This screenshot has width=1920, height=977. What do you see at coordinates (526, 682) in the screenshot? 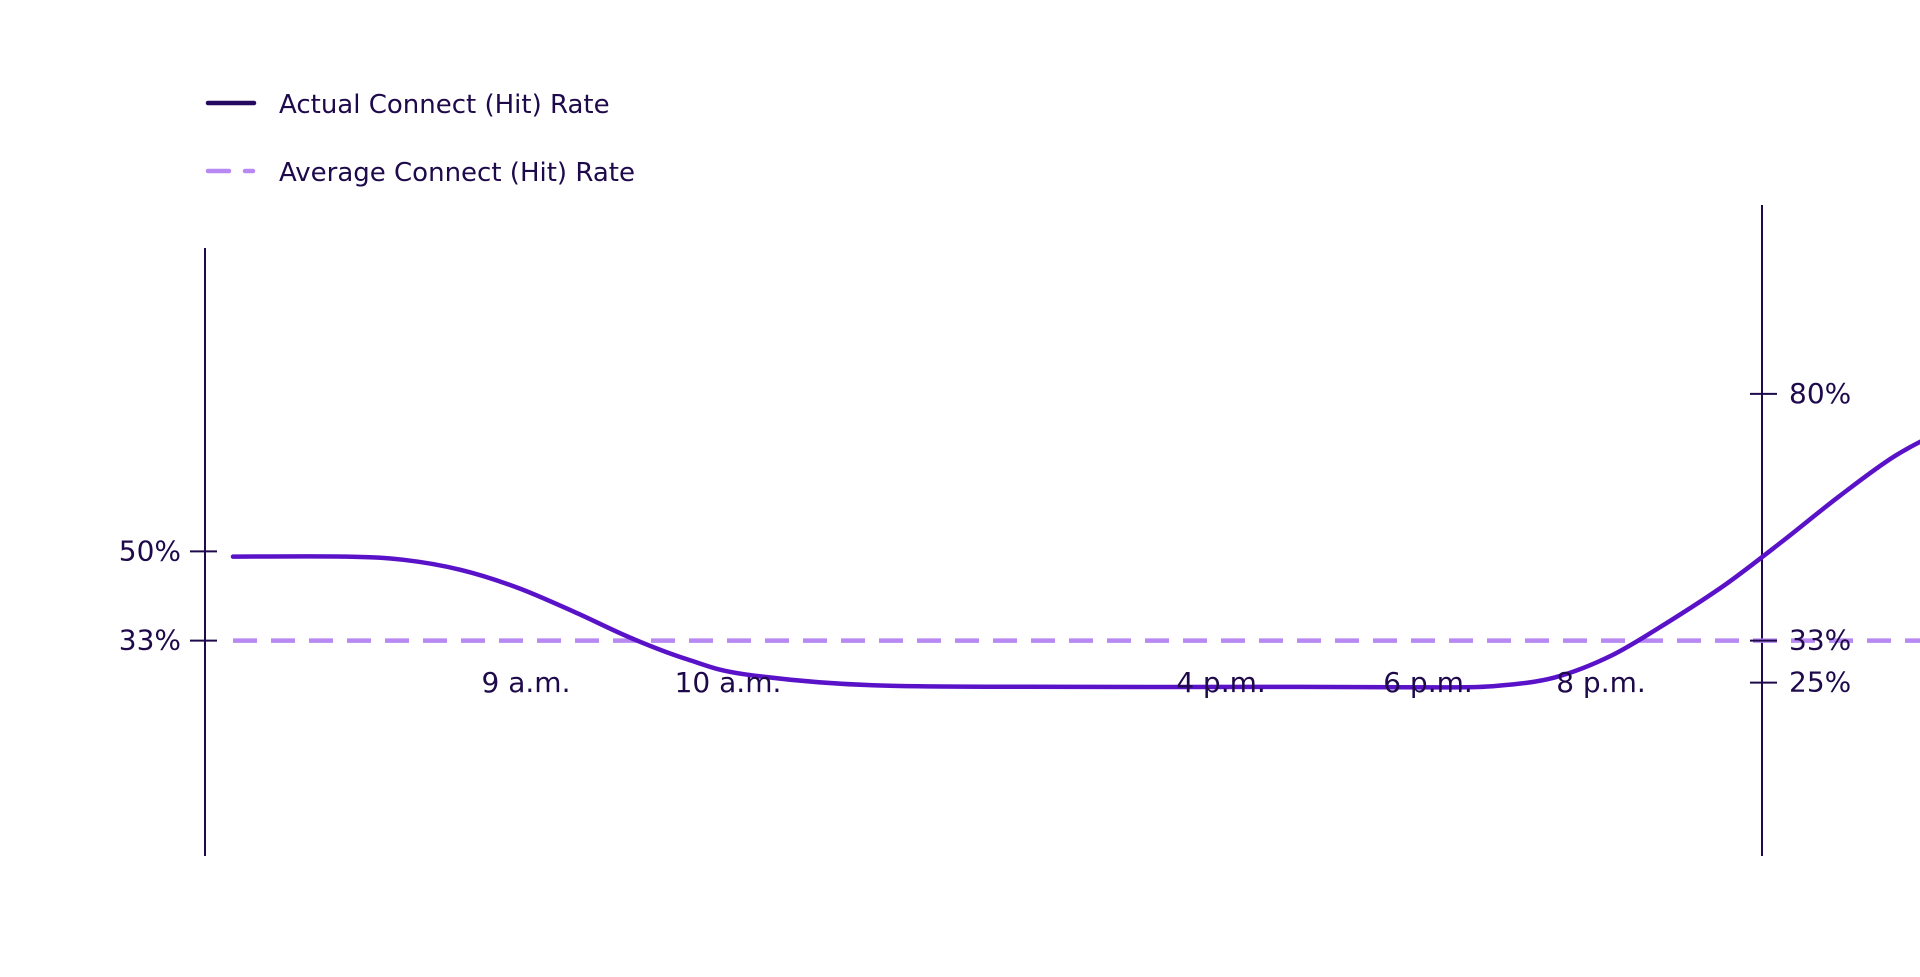
I see `time-label: 9 a.m.` at bounding box center [526, 682].